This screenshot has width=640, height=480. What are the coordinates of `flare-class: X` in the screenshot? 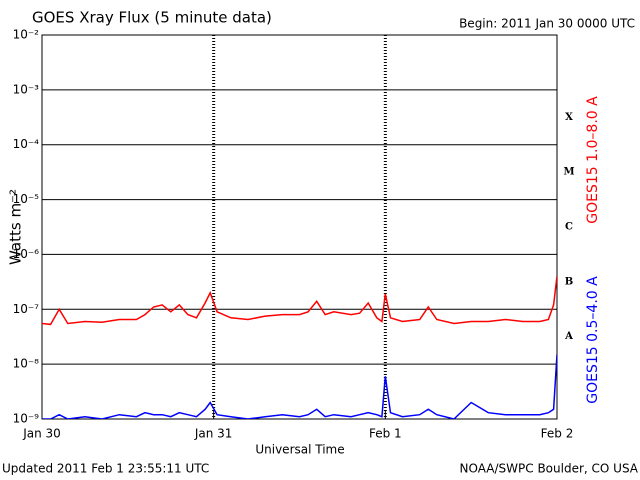 It's located at (569, 117).